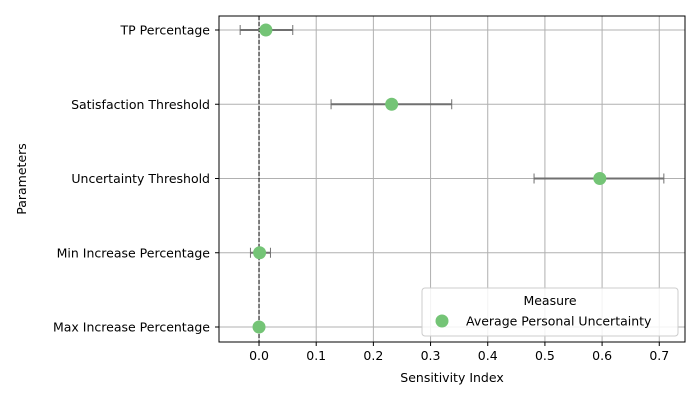  What do you see at coordinates (316, 355) in the screenshot?
I see `x-tick-label: 0.1` at bounding box center [316, 355].